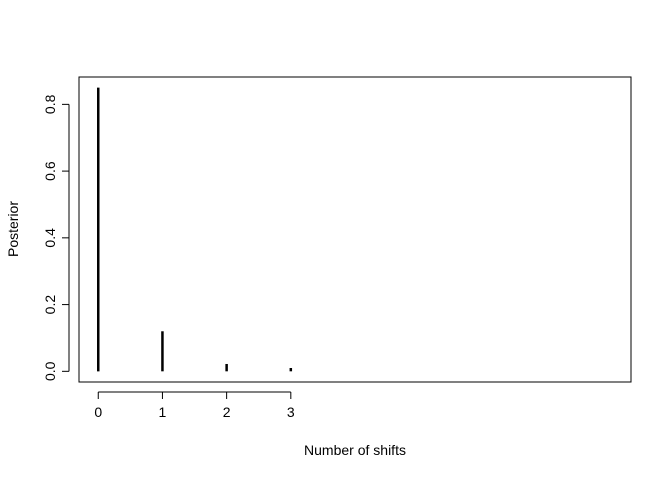 Image resolution: width=672 pixels, height=480 pixels. What do you see at coordinates (163, 412) in the screenshot?
I see `x-tick-label-1: 1` at bounding box center [163, 412].